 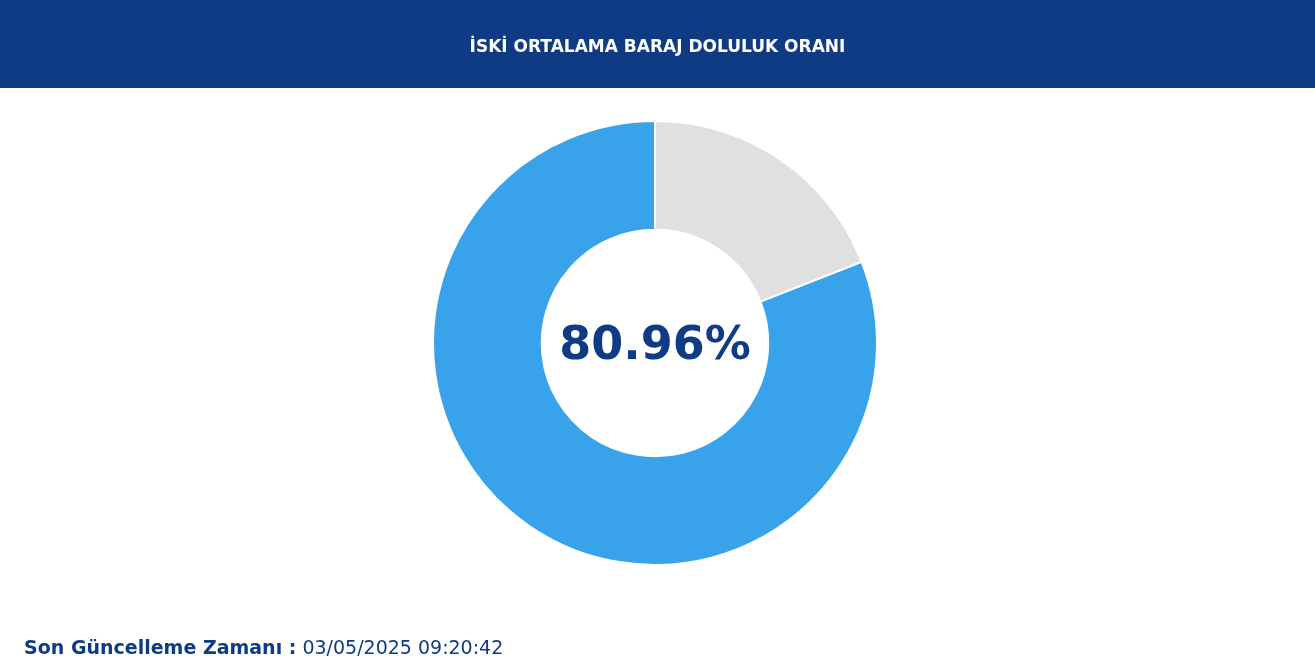 I want to click on text: Son Güncelleme Zamanı :, so click(x=160, y=646).